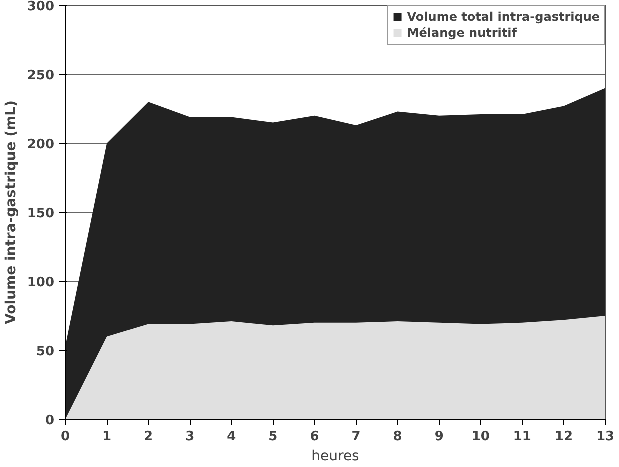 The height and width of the screenshot is (467, 619). What do you see at coordinates (564, 437) in the screenshot?
I see `x-tick-label: 12` at bounding box center [564, 437].